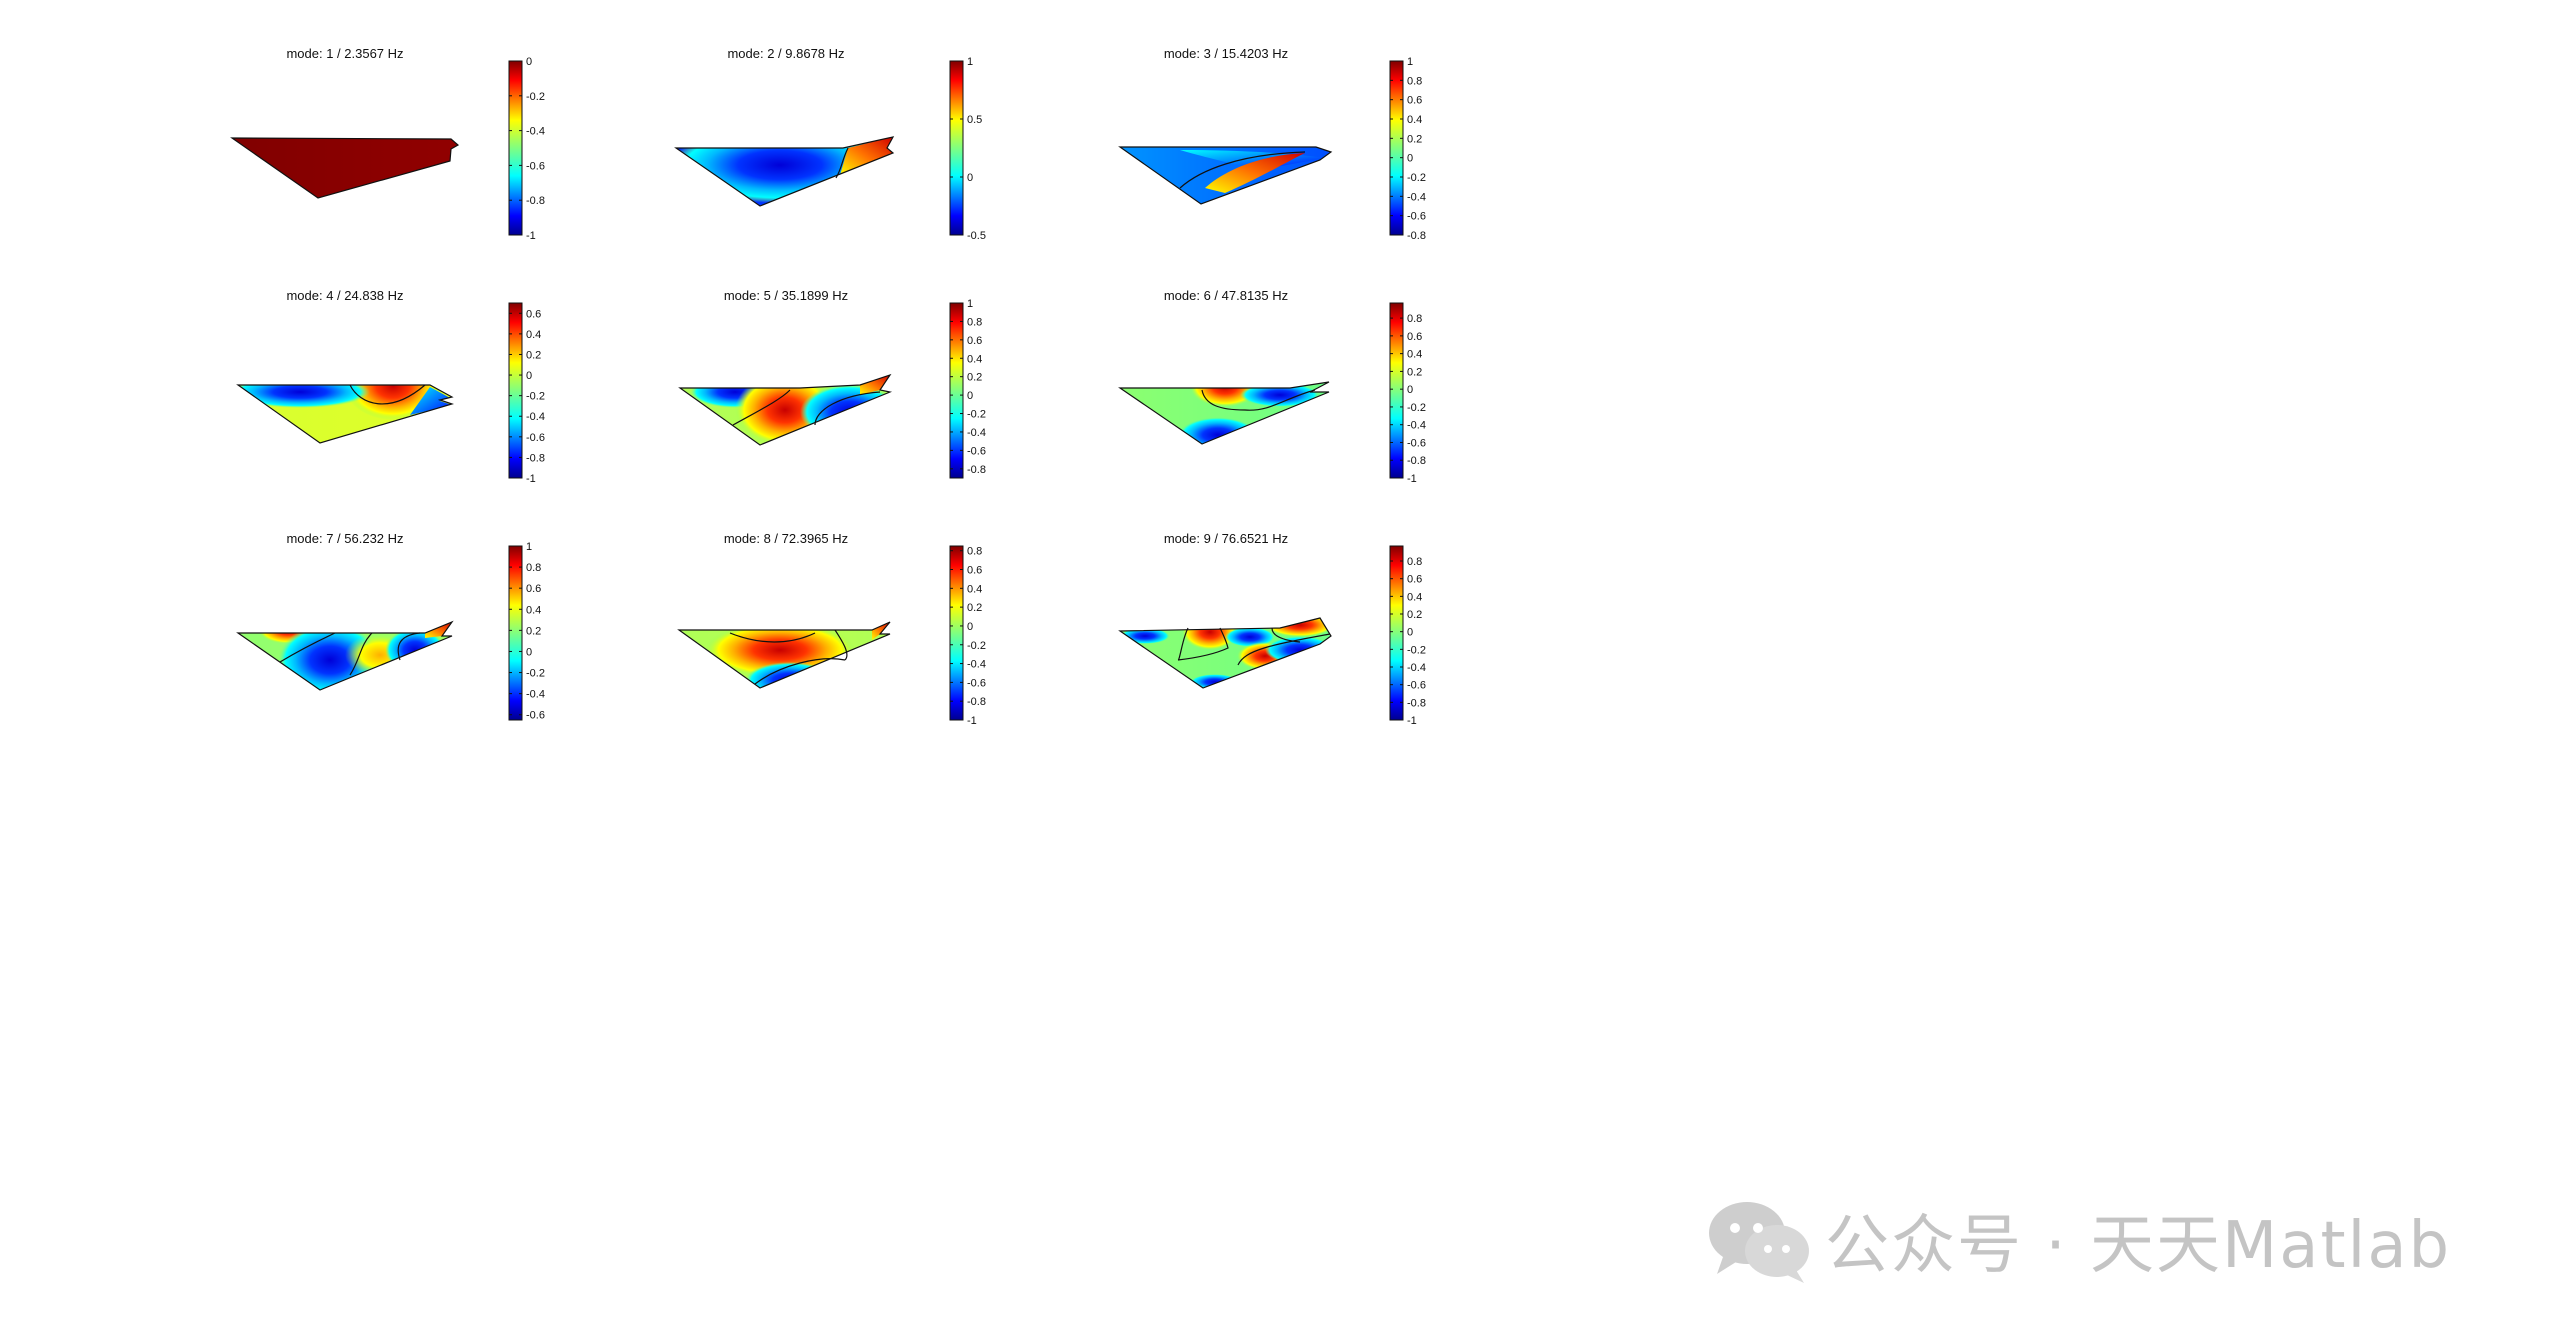  Describe the element at coordinates (344, 53) in the screenshot. I see `subplot-title: mode: 1 / 2.3567 Hz` at that location.